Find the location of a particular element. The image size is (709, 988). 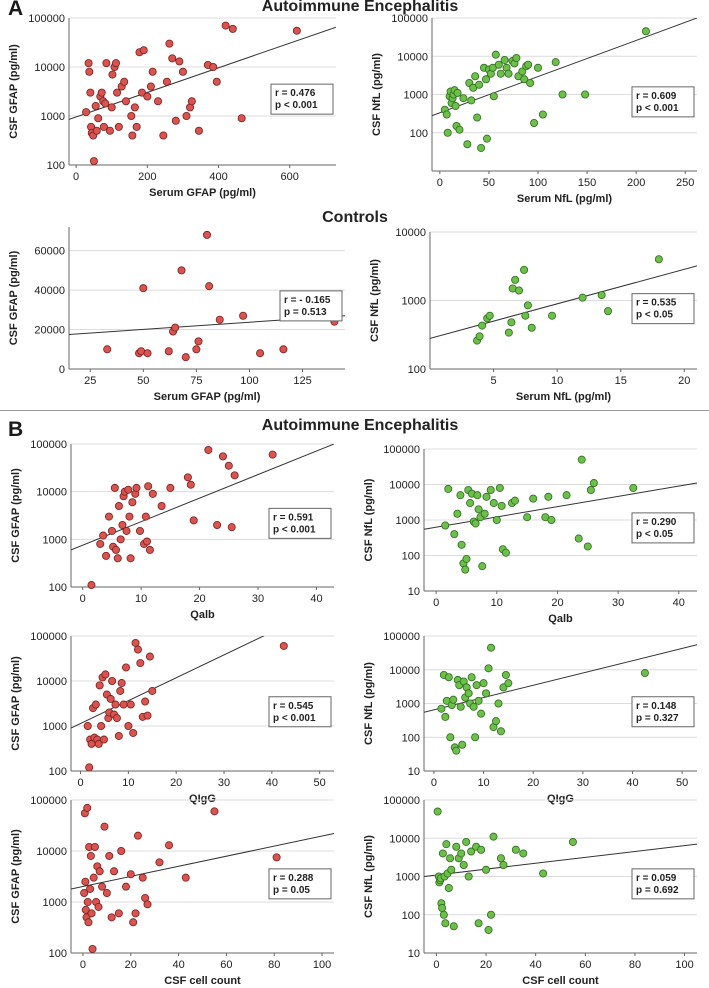

trend-line is located at coordinates (168, 682).